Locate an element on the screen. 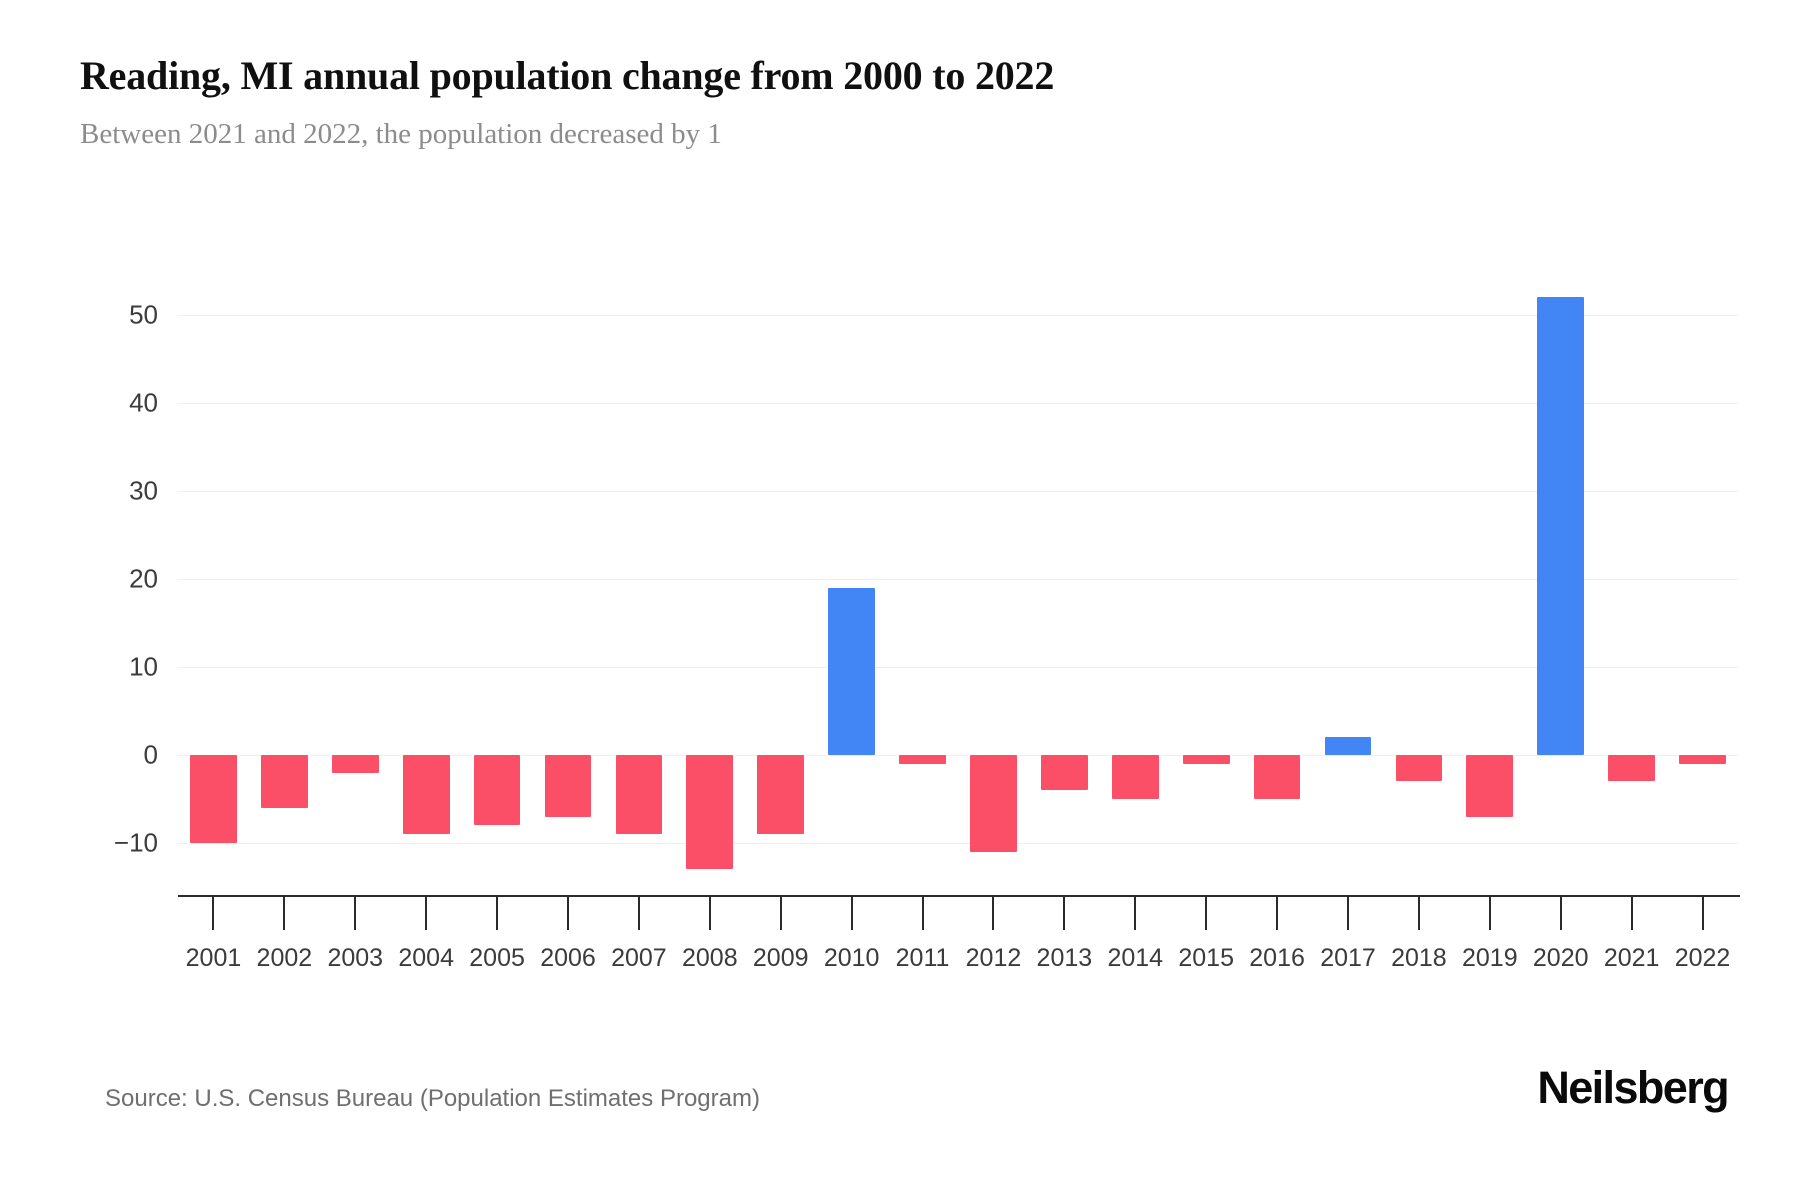 This screenshot has height=1200, width=1800. x-axis-label-2002: 2002 is located at coordinates (284, 958).